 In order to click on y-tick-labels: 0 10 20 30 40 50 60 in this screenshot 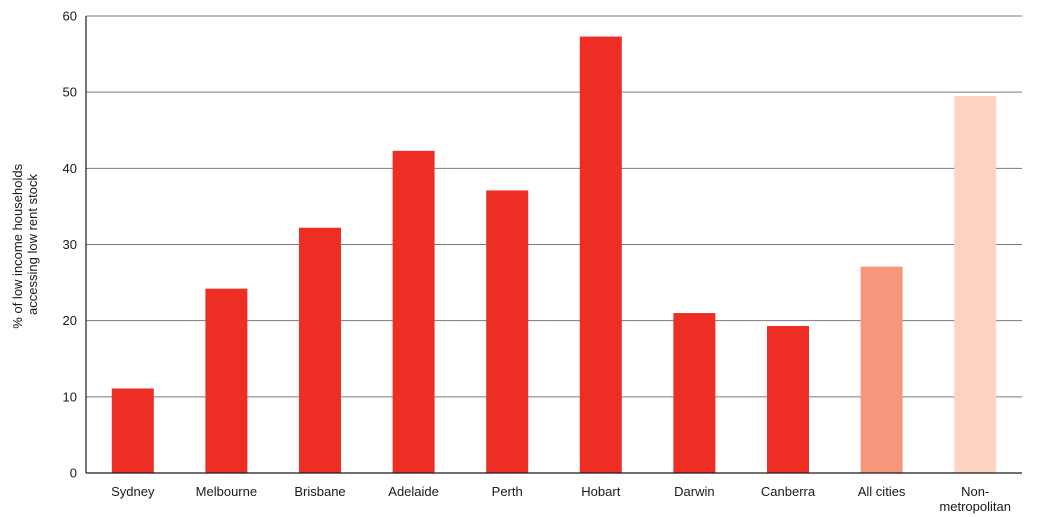, I will do `click(70, 245)`.